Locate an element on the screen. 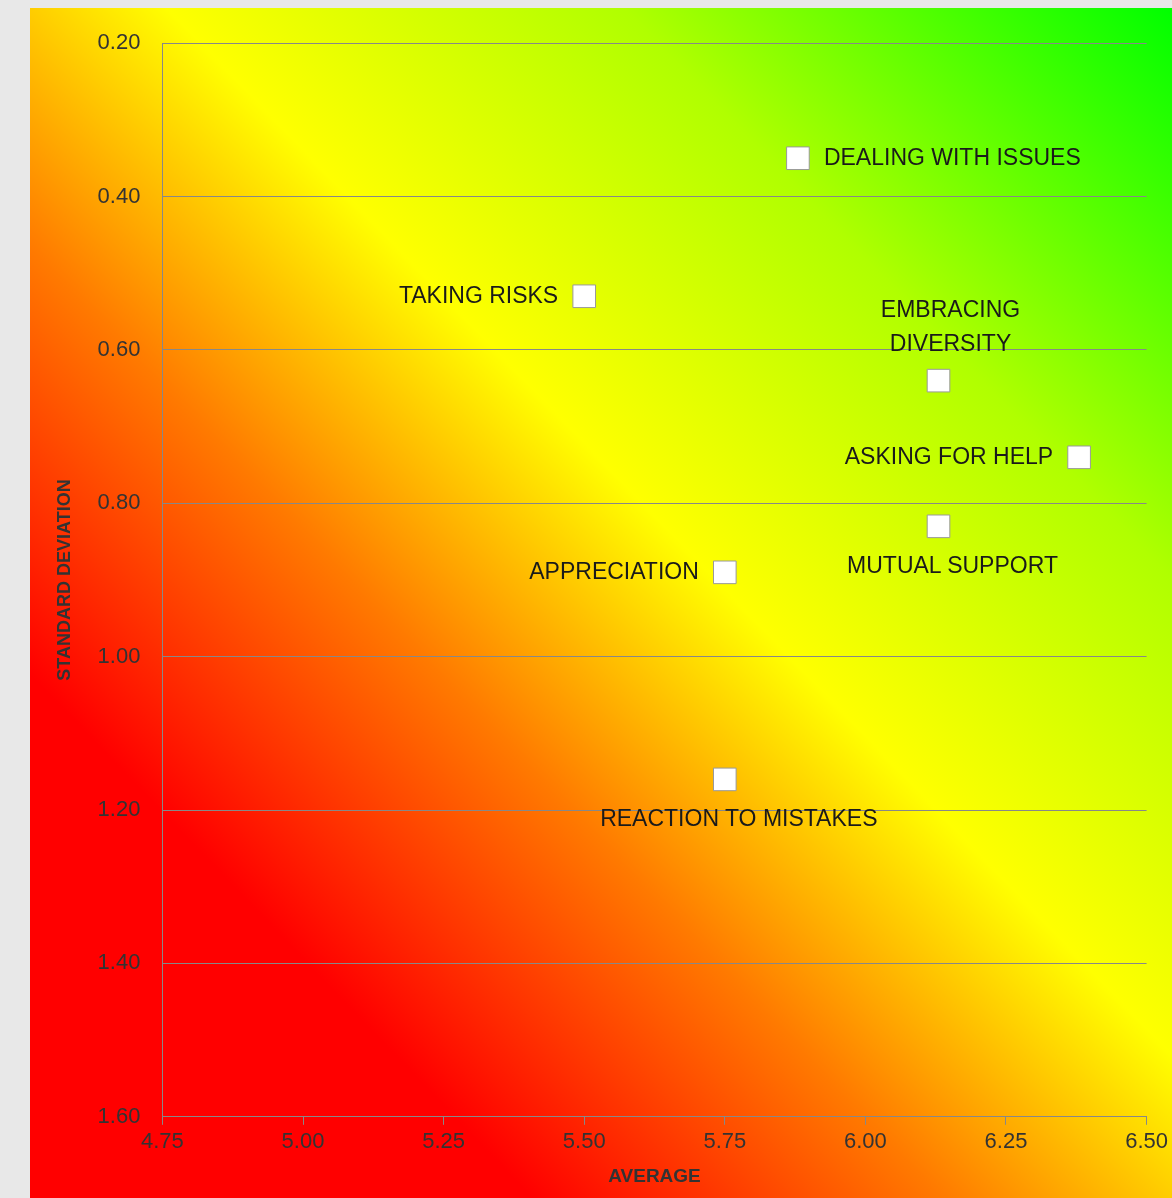 This screenshot has height=1198, width=1172. x-tick-label: 5.75 is located at coordinates (725, 1141).